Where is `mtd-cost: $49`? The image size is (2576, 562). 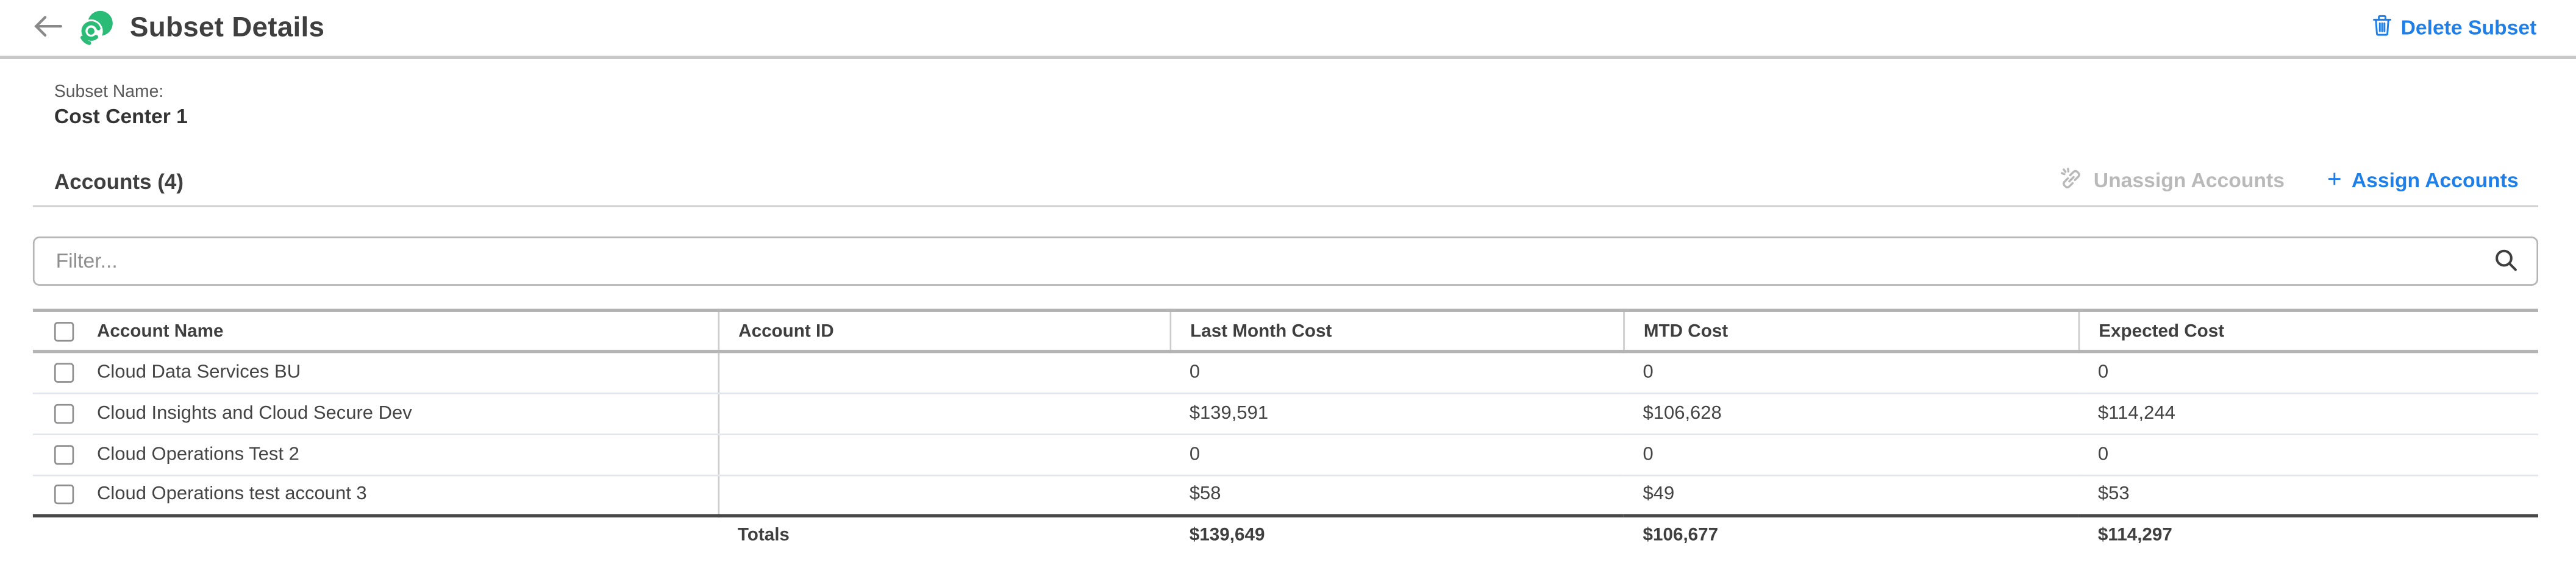
mtd-cost: $49 is located at coordinates (1850, 496).